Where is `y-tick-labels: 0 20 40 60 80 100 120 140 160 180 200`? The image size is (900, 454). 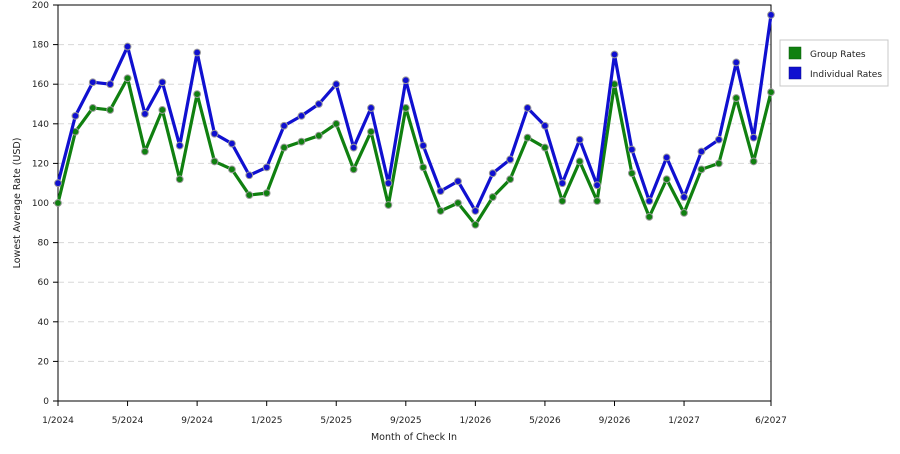
y-tick-labels: 0 20 40 60 80 100 120 140 160 180 200 is located at coordinates (40, 204).